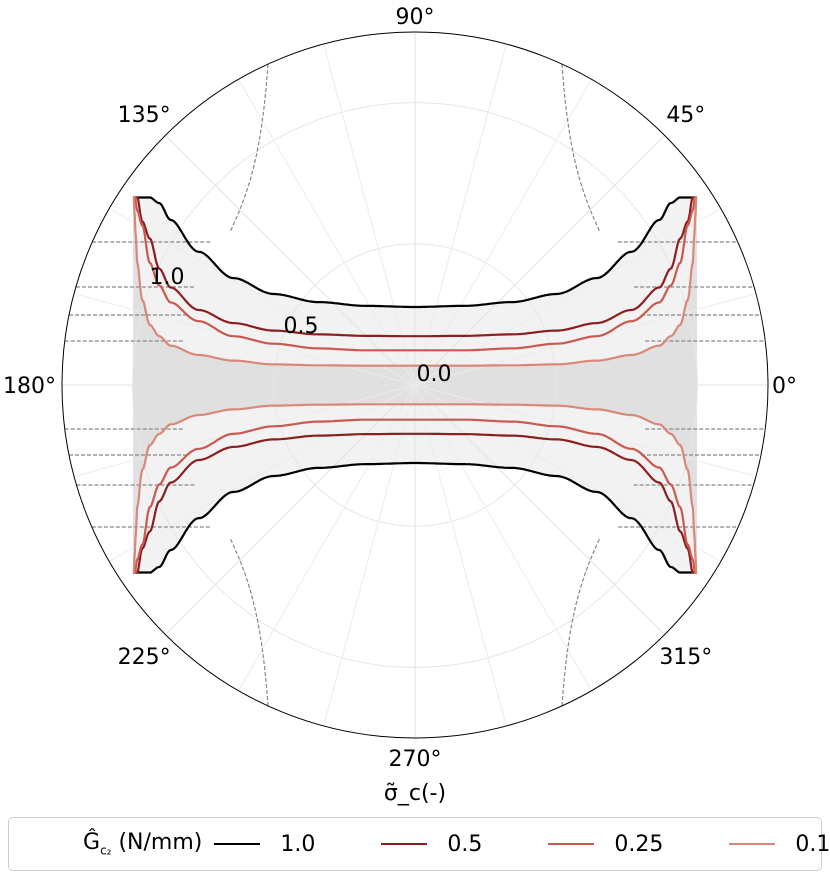 The image size is (830, 879). I want to click on series-0.25-lower, so click(415, 496).